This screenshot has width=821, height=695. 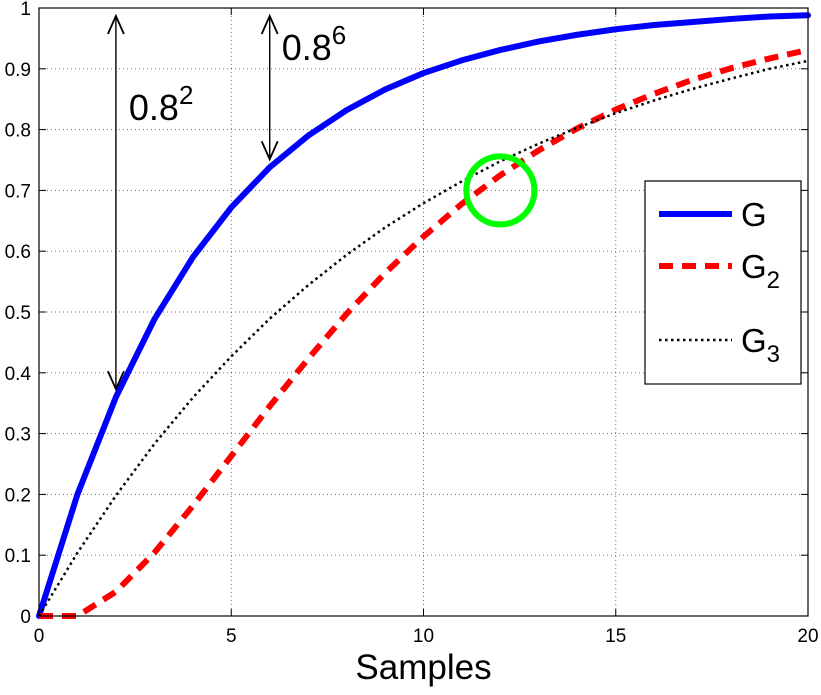 What do you see at coordinates (25, 10) in the screenshot?
I see `y-tick-label-10: 1` at bounding box center [25, 10].